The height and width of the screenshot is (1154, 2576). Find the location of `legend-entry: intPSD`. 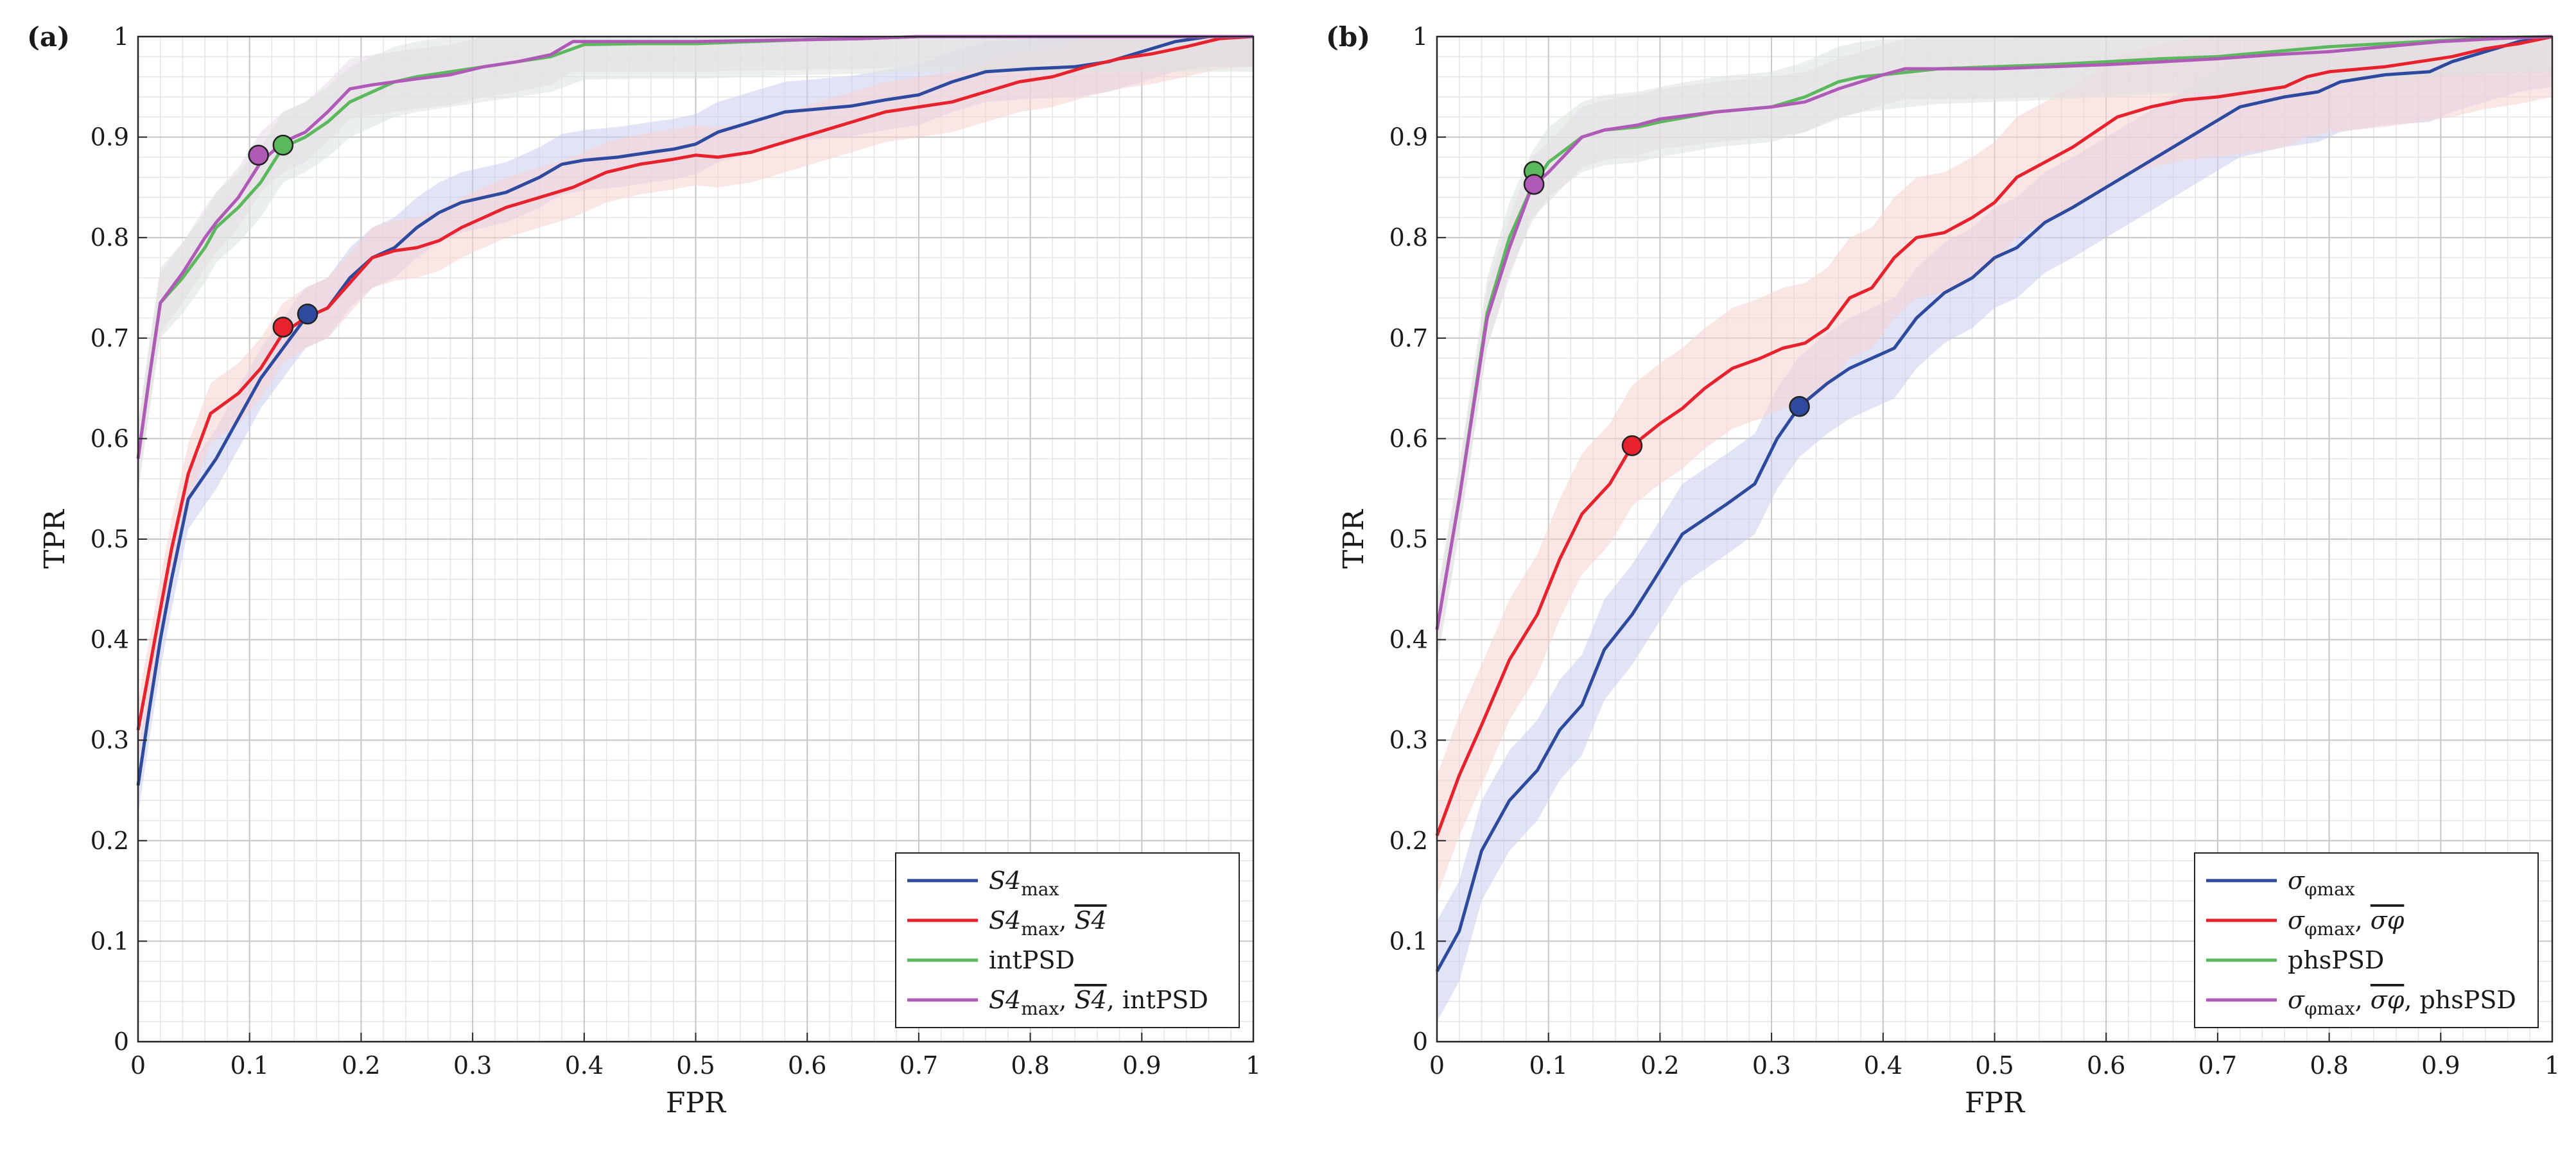

legend-entry: intPSD is located at coordinates (1032, 960).